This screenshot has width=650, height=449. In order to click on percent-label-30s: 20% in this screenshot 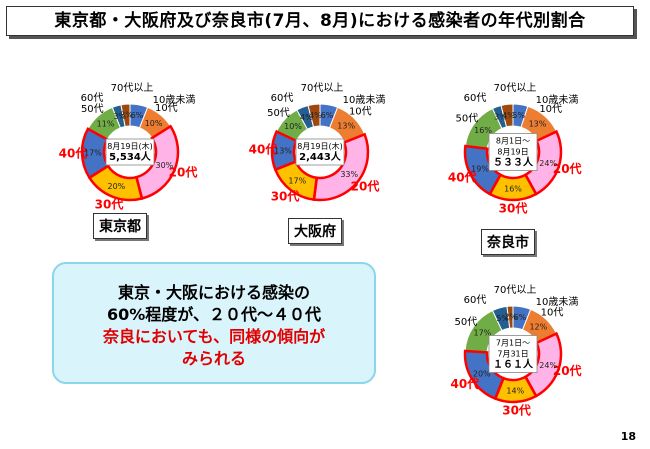, I will do `click(116, 186)`.